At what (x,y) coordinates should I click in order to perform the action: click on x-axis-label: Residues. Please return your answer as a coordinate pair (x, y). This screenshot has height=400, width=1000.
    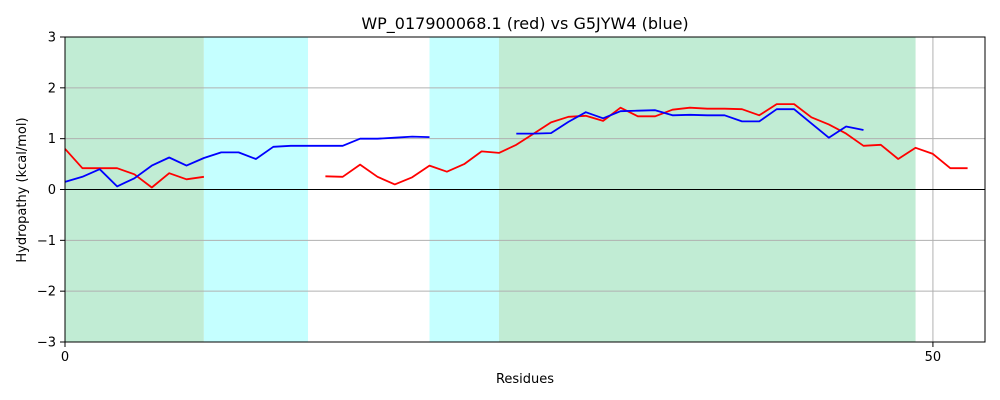
    Looking at the image, I should click on (525, 379).